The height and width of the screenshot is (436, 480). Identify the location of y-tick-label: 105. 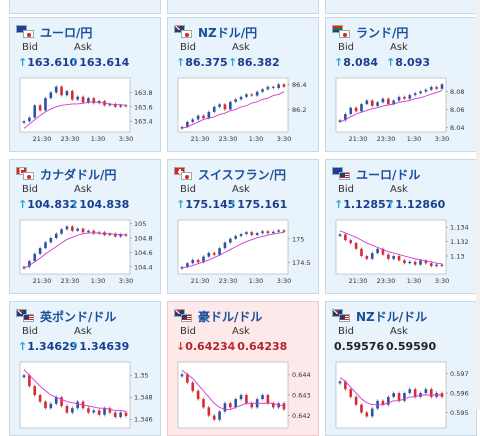
(140, 224).